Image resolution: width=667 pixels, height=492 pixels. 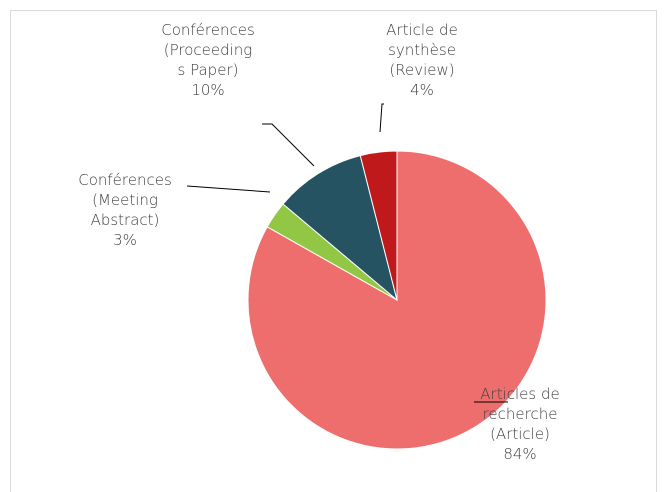 What do you see at coordinates (208, 90) in the screenshot?
I see `percent-label: 10%` at bounding box center [208, 90].